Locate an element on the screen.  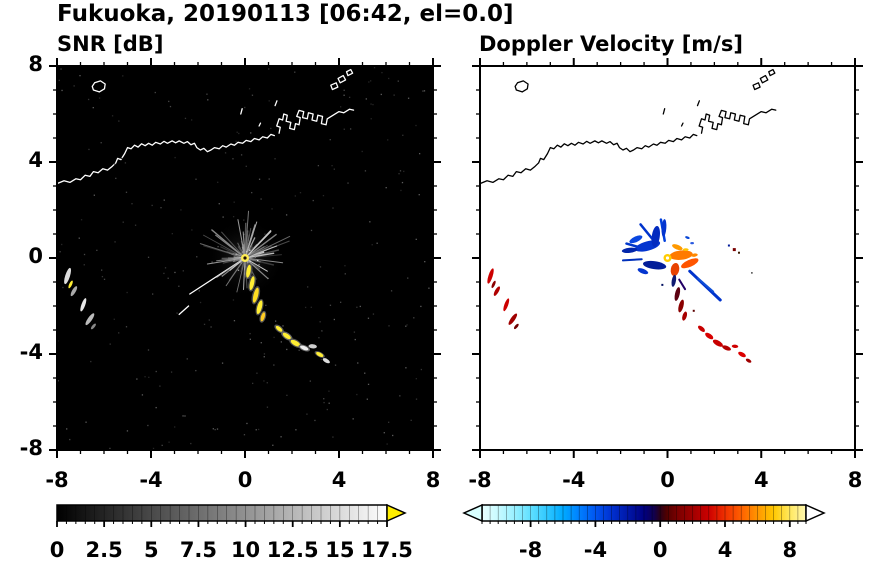
snr-colorbar is located at coordinates (231, 515).